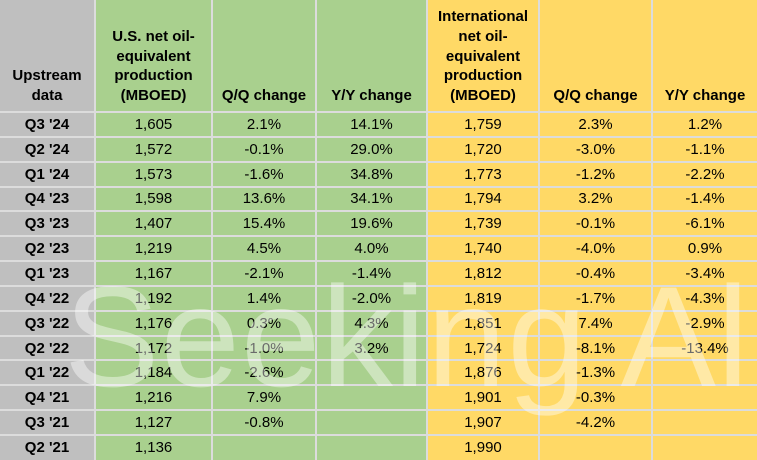 This screenshot has height=460, width=757. Describe the element at coordinates (371, 56) in the screenshot. I see `header-us-yy-change: Y/Y change` at that location.